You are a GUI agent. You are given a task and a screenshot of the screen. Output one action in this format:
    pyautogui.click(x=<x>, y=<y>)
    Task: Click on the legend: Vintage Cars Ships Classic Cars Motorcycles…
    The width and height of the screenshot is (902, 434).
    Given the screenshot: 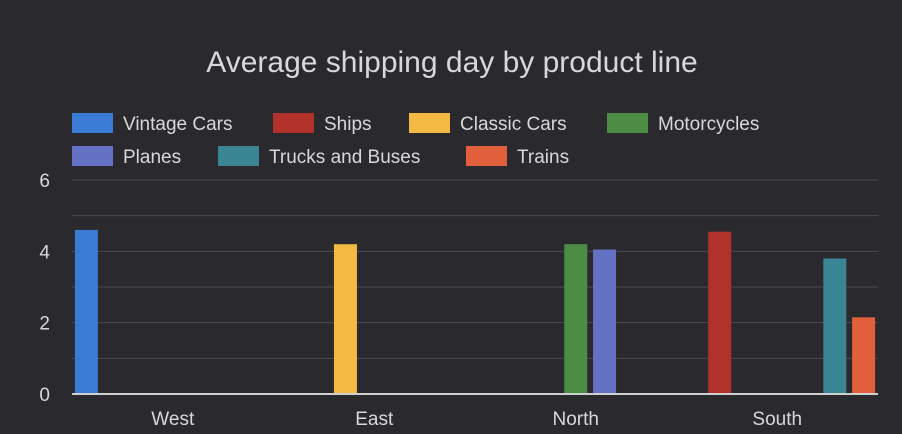 What is the action you would take?
    pyautogui.click(x=415, y=140)
    